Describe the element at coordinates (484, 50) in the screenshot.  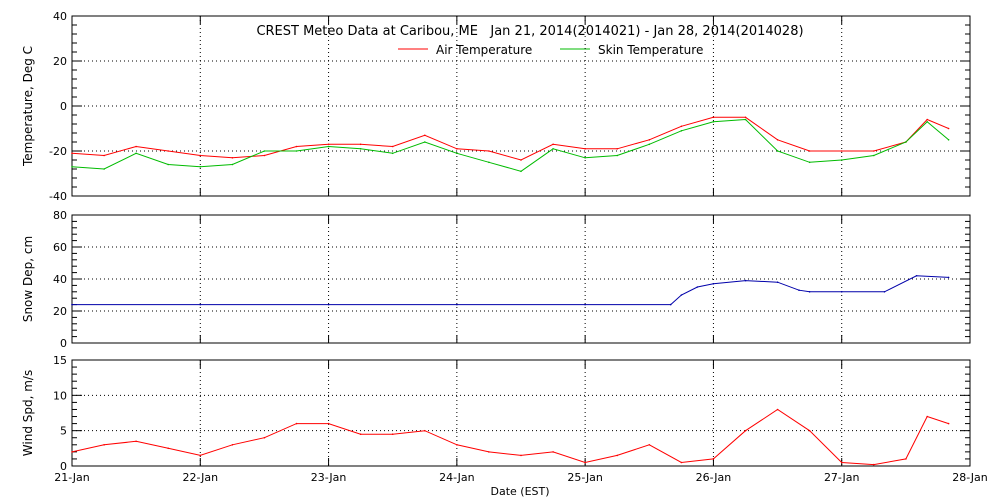
I see `legend-label: Air Temperature` at that location.